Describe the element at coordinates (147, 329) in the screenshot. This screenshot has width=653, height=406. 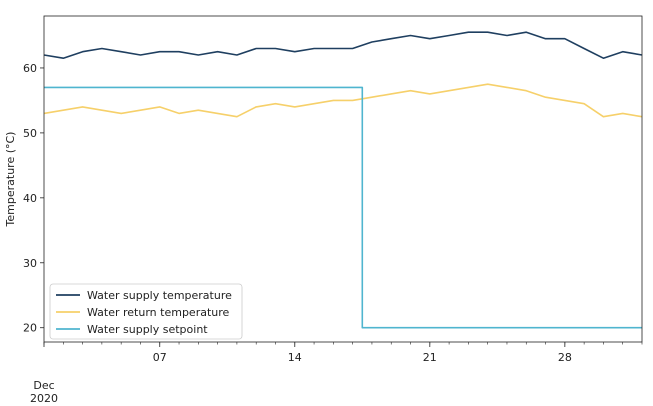
I see `legend-label: Water supply setpoint` at that location.